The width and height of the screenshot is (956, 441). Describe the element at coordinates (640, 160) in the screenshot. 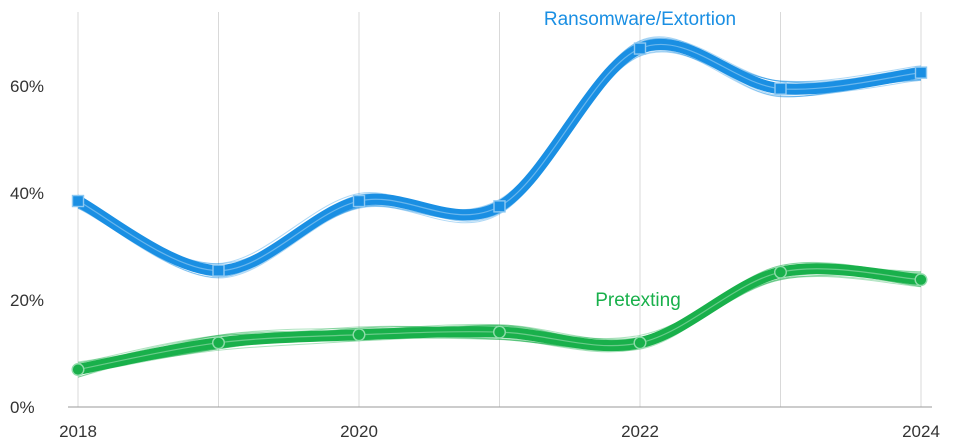

I see `label-layer: Ransomware/Extortion Pretexting` at that location.